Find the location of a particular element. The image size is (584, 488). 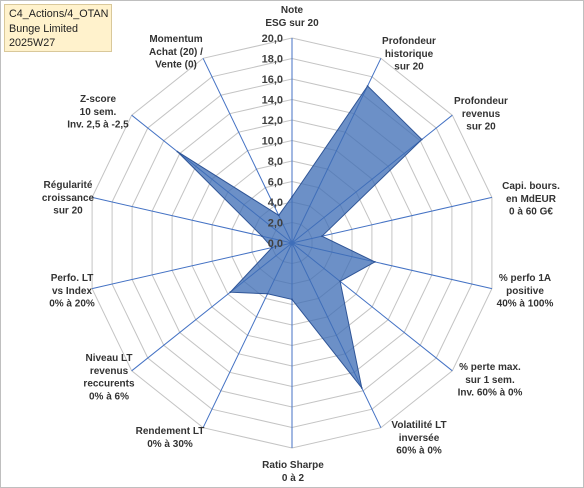

tick-labels: 0,0 2,0 4,0 6,0 8,0 10,0 12,0 14,0 16,0 18,0 20,0 is located at coordinates (272, 141).